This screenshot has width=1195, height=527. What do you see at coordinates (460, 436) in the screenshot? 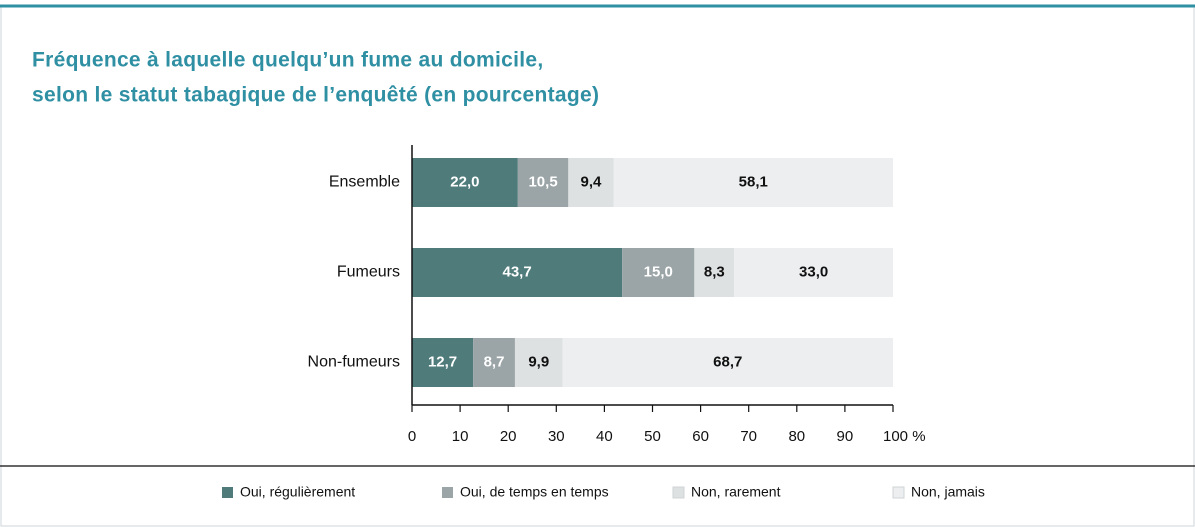
I see `x-tick-label: 10` at bounding box center [460, 436].